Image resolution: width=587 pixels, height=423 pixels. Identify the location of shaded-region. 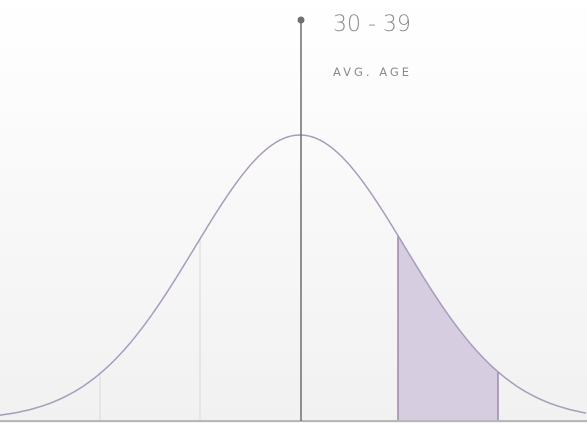
(448, 327).